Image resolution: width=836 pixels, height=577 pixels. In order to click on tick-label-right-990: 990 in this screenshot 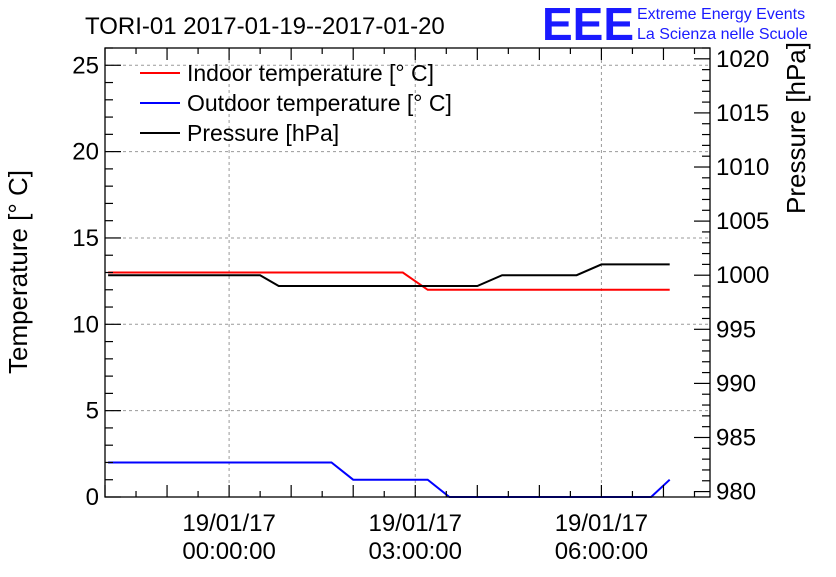, I will do `click(736, 383)`.